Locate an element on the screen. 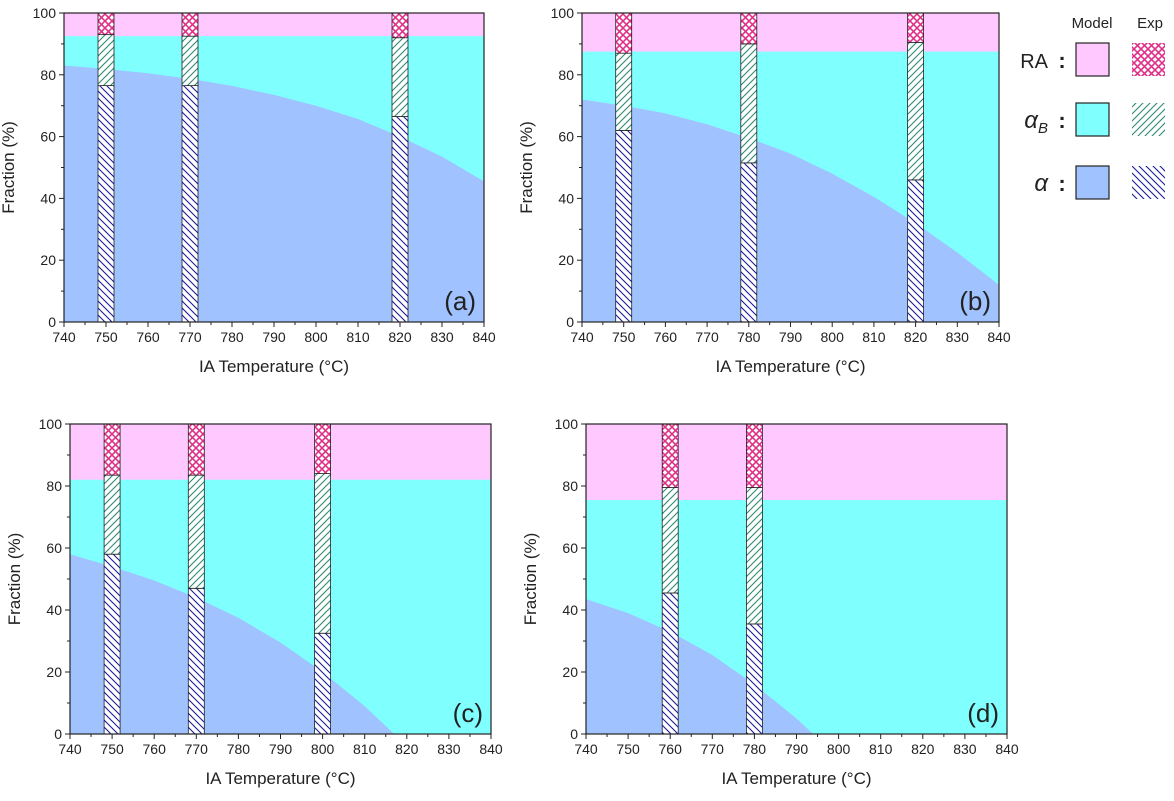 The width and height of the screenshot is (1174, 801). panel-label: (a) is located at coordinates (460, 301).